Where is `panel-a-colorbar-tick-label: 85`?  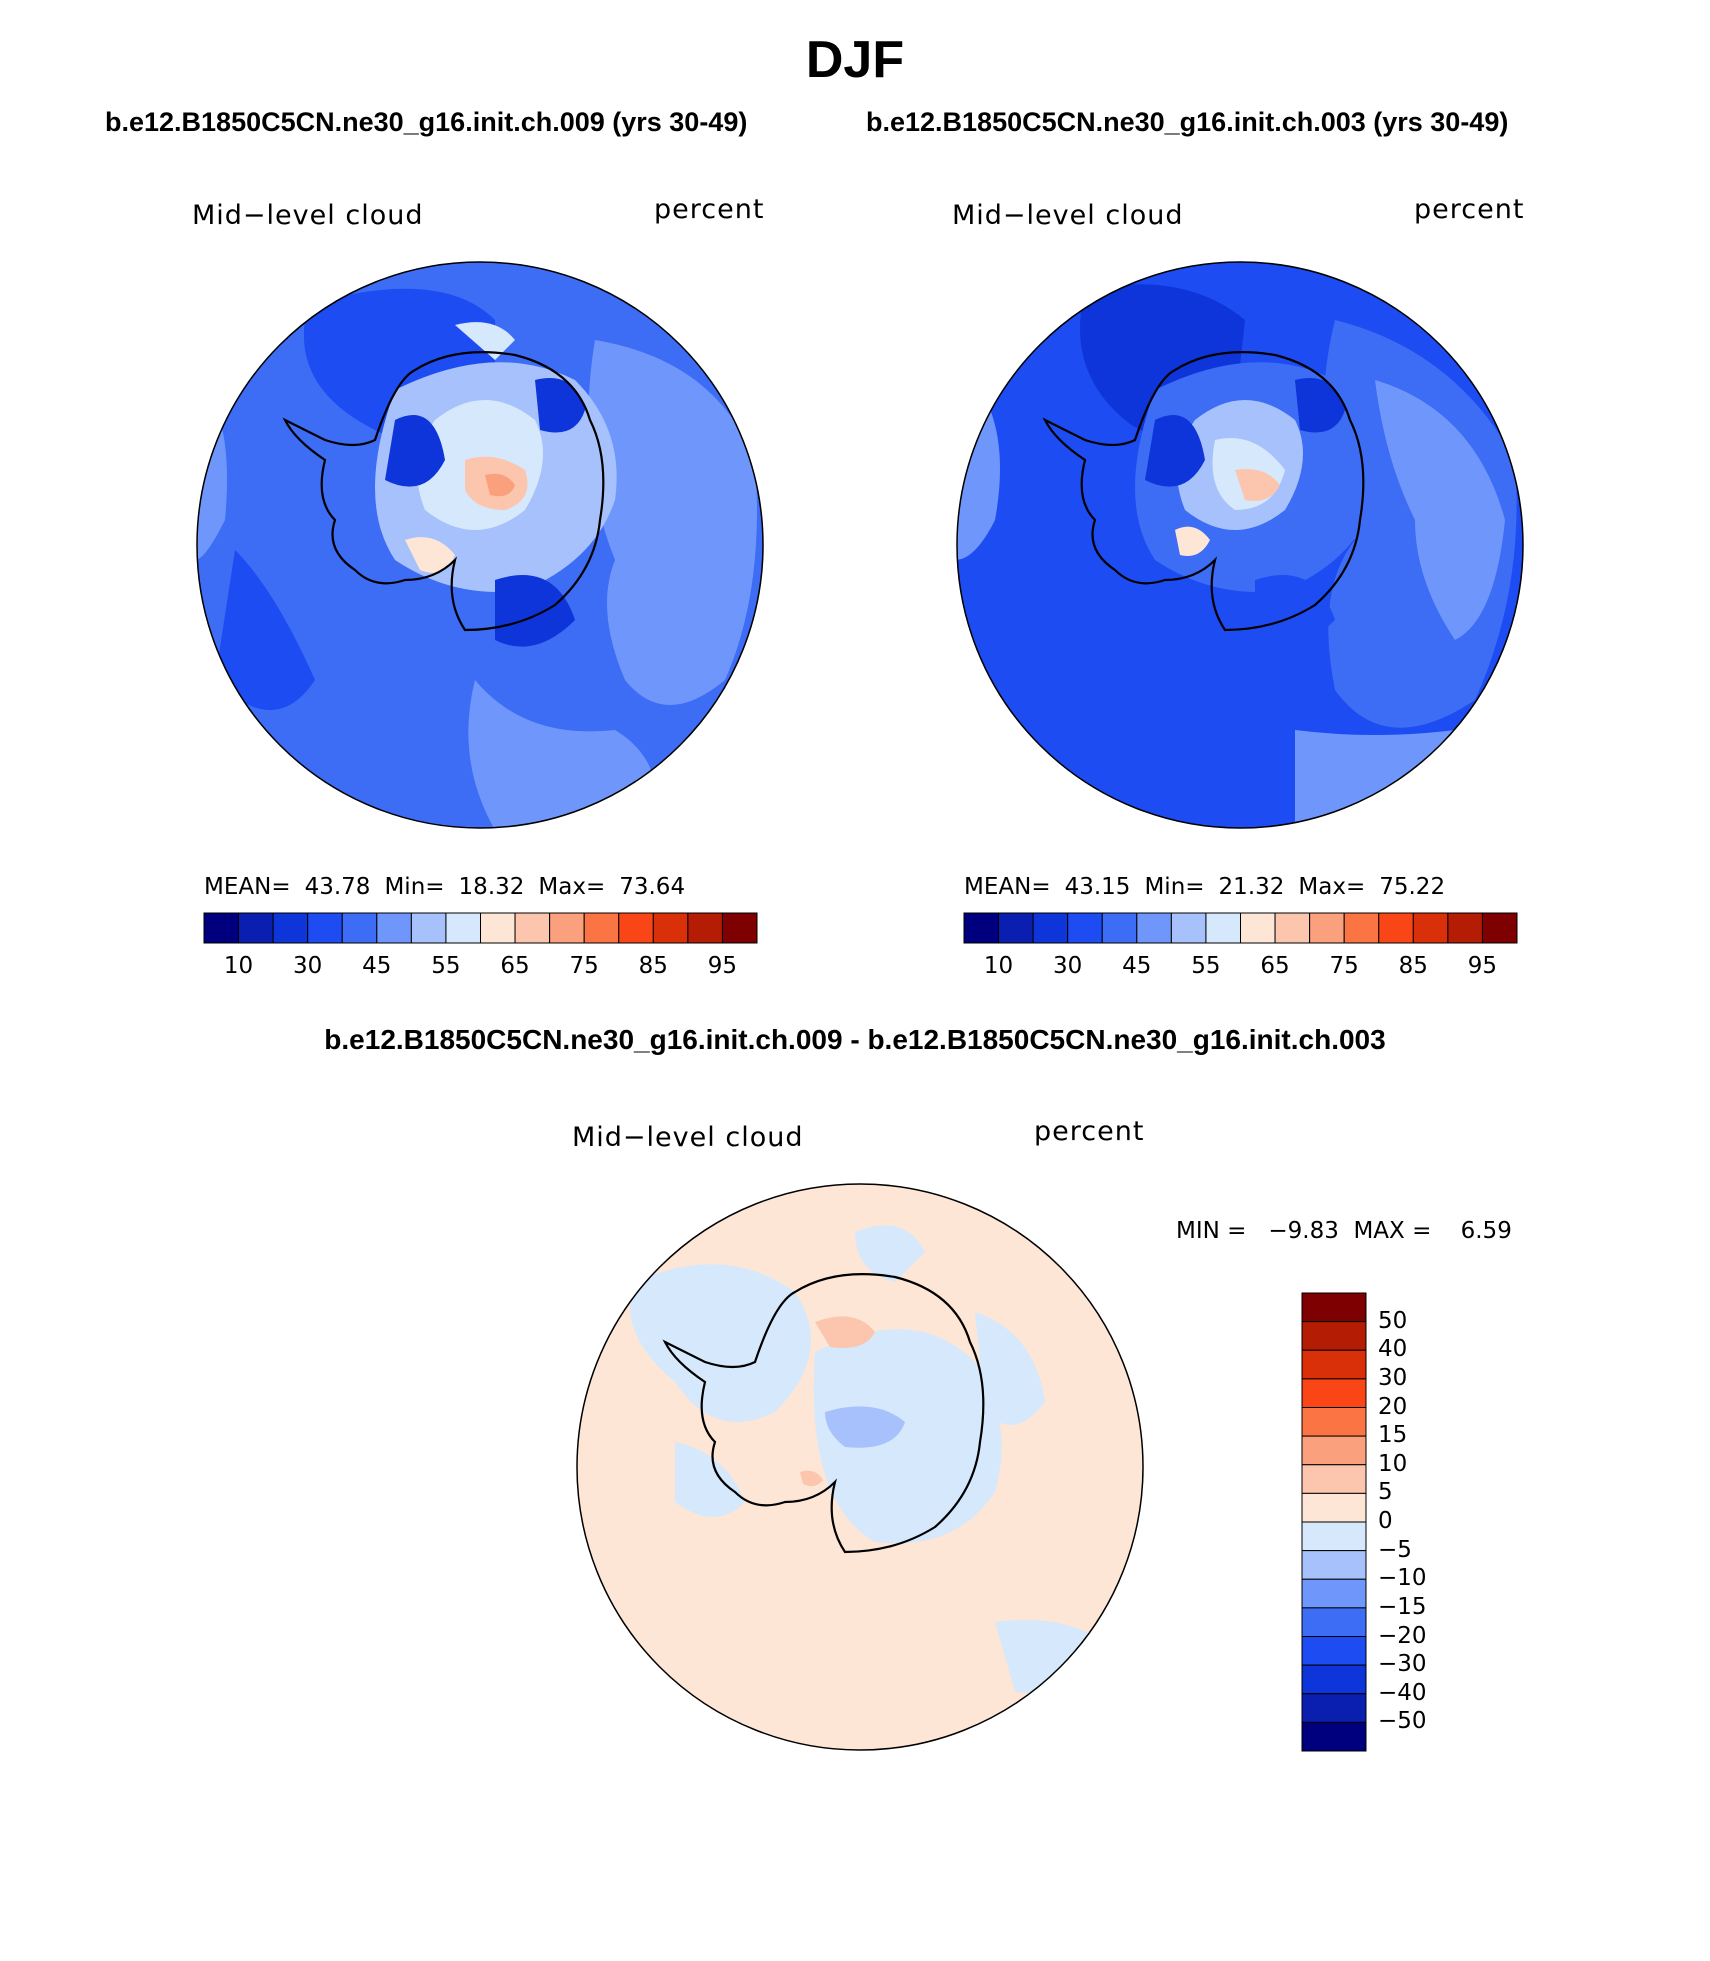 panel-a-colorbar-tick-label: 85 is located at coordinates (653, 966).